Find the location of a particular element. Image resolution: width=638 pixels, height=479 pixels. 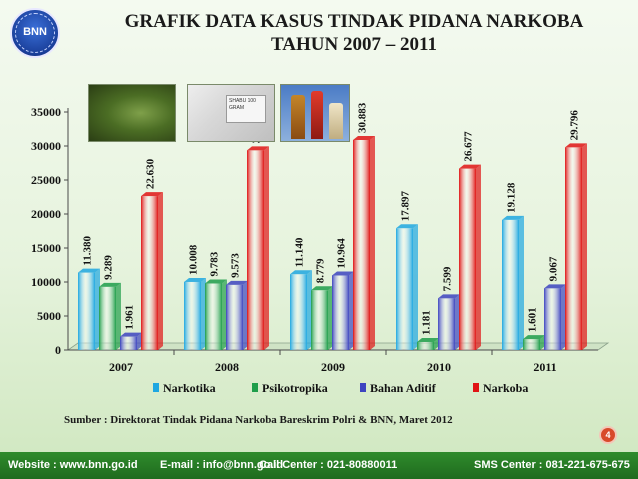

data-label: 19.128 is located at coordinates (512, 197).